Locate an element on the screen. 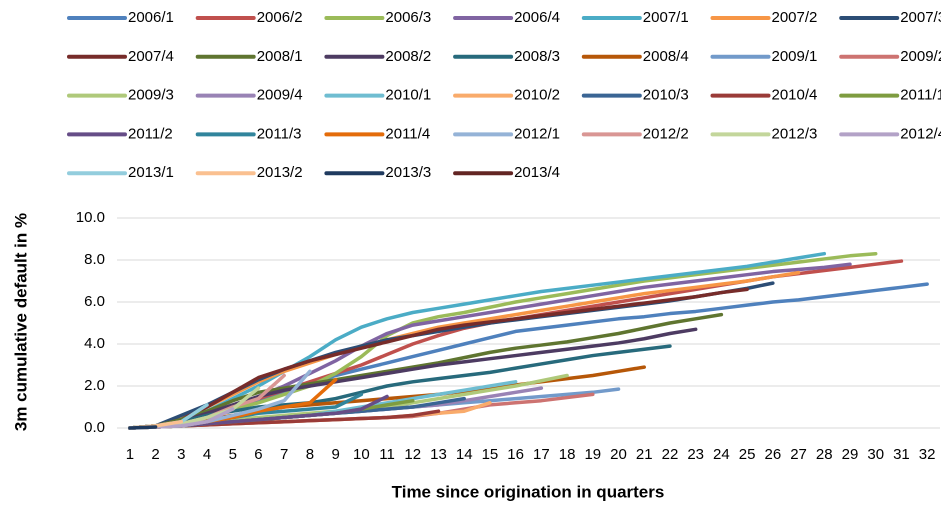 The width and height of the screenshot is (941, 505). x-tick-label: 17 is located at coordinates (541, 454).